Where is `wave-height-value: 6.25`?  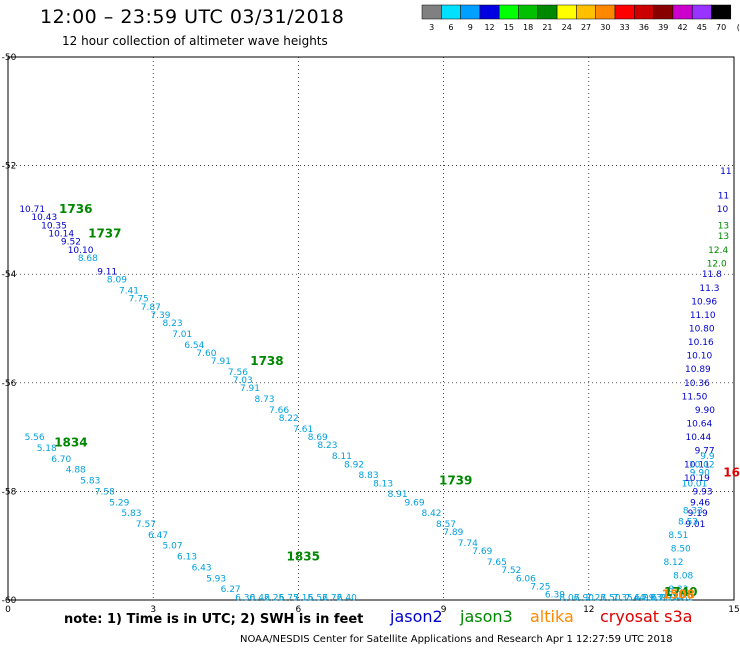
wave-height-value: 6.25 is located at coordinates (274, 598).